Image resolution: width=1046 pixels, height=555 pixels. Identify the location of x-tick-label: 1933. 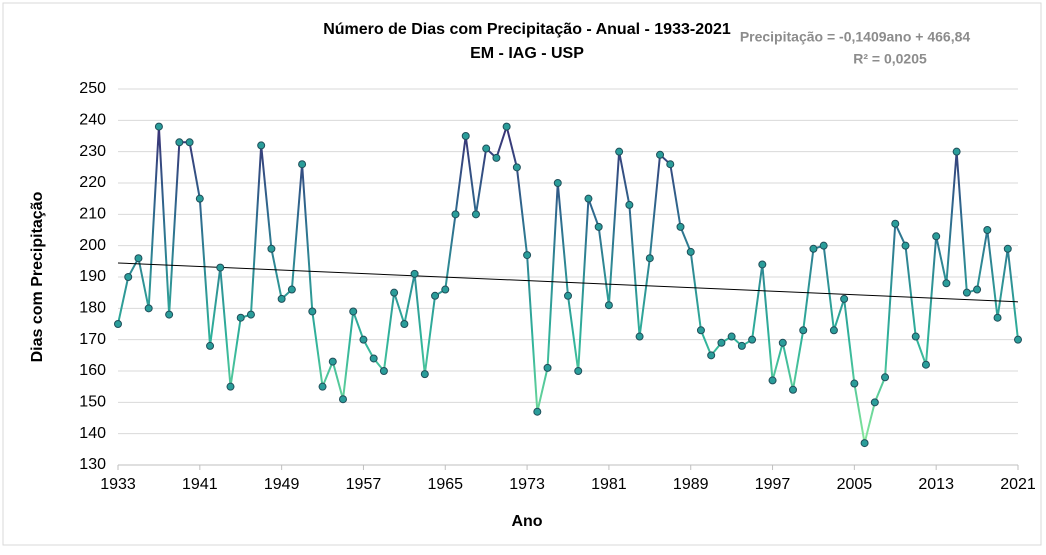
(118, 484).